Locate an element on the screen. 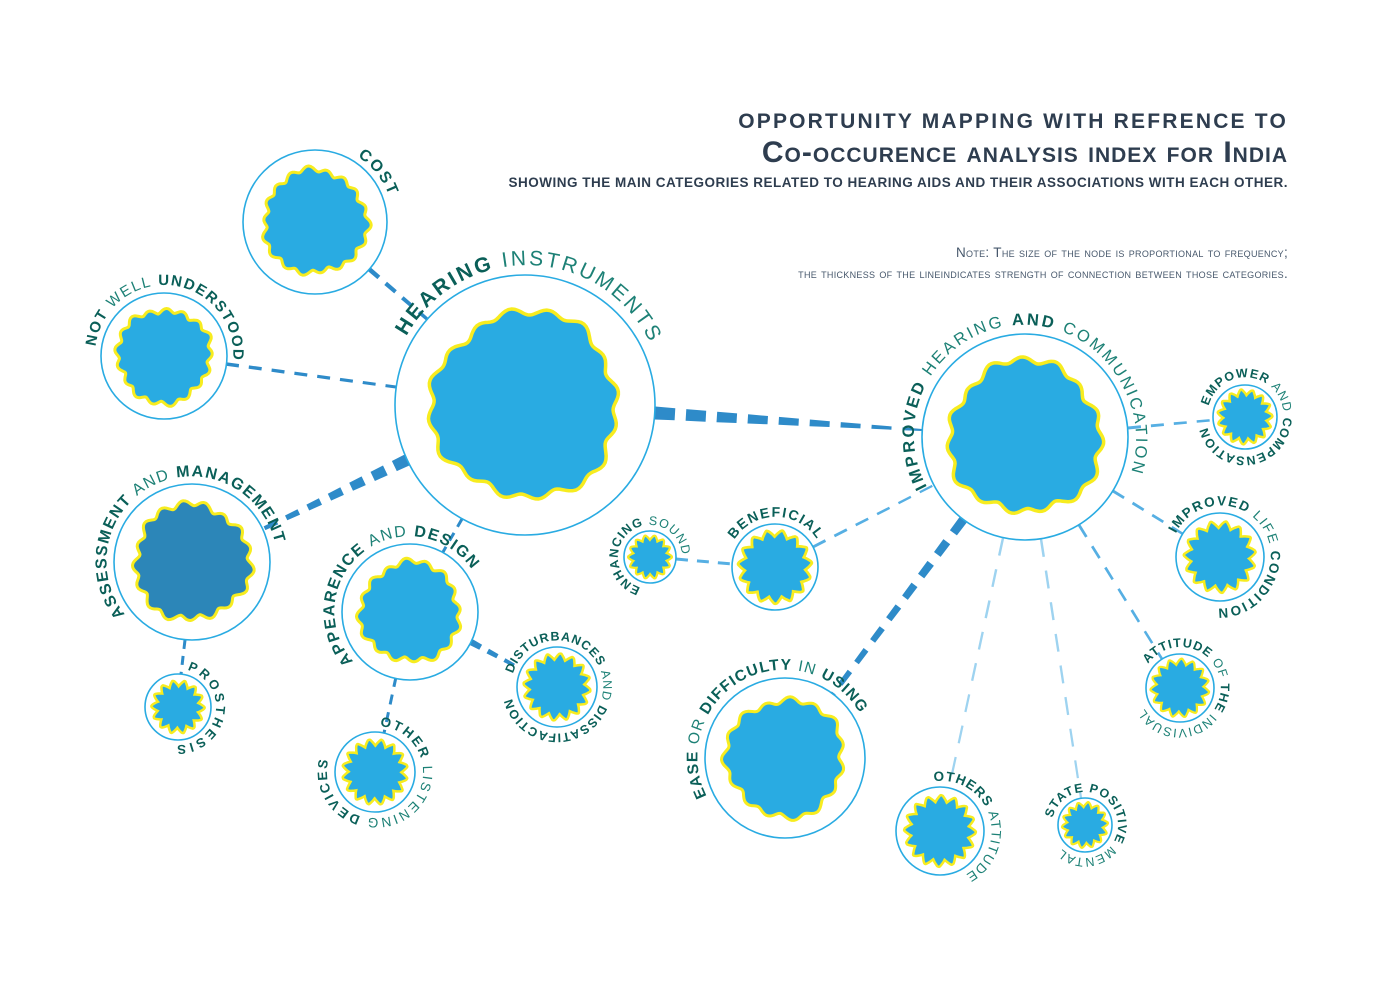  edge-appearence-design--other-listening-devices is located at coordinates (390, 705).